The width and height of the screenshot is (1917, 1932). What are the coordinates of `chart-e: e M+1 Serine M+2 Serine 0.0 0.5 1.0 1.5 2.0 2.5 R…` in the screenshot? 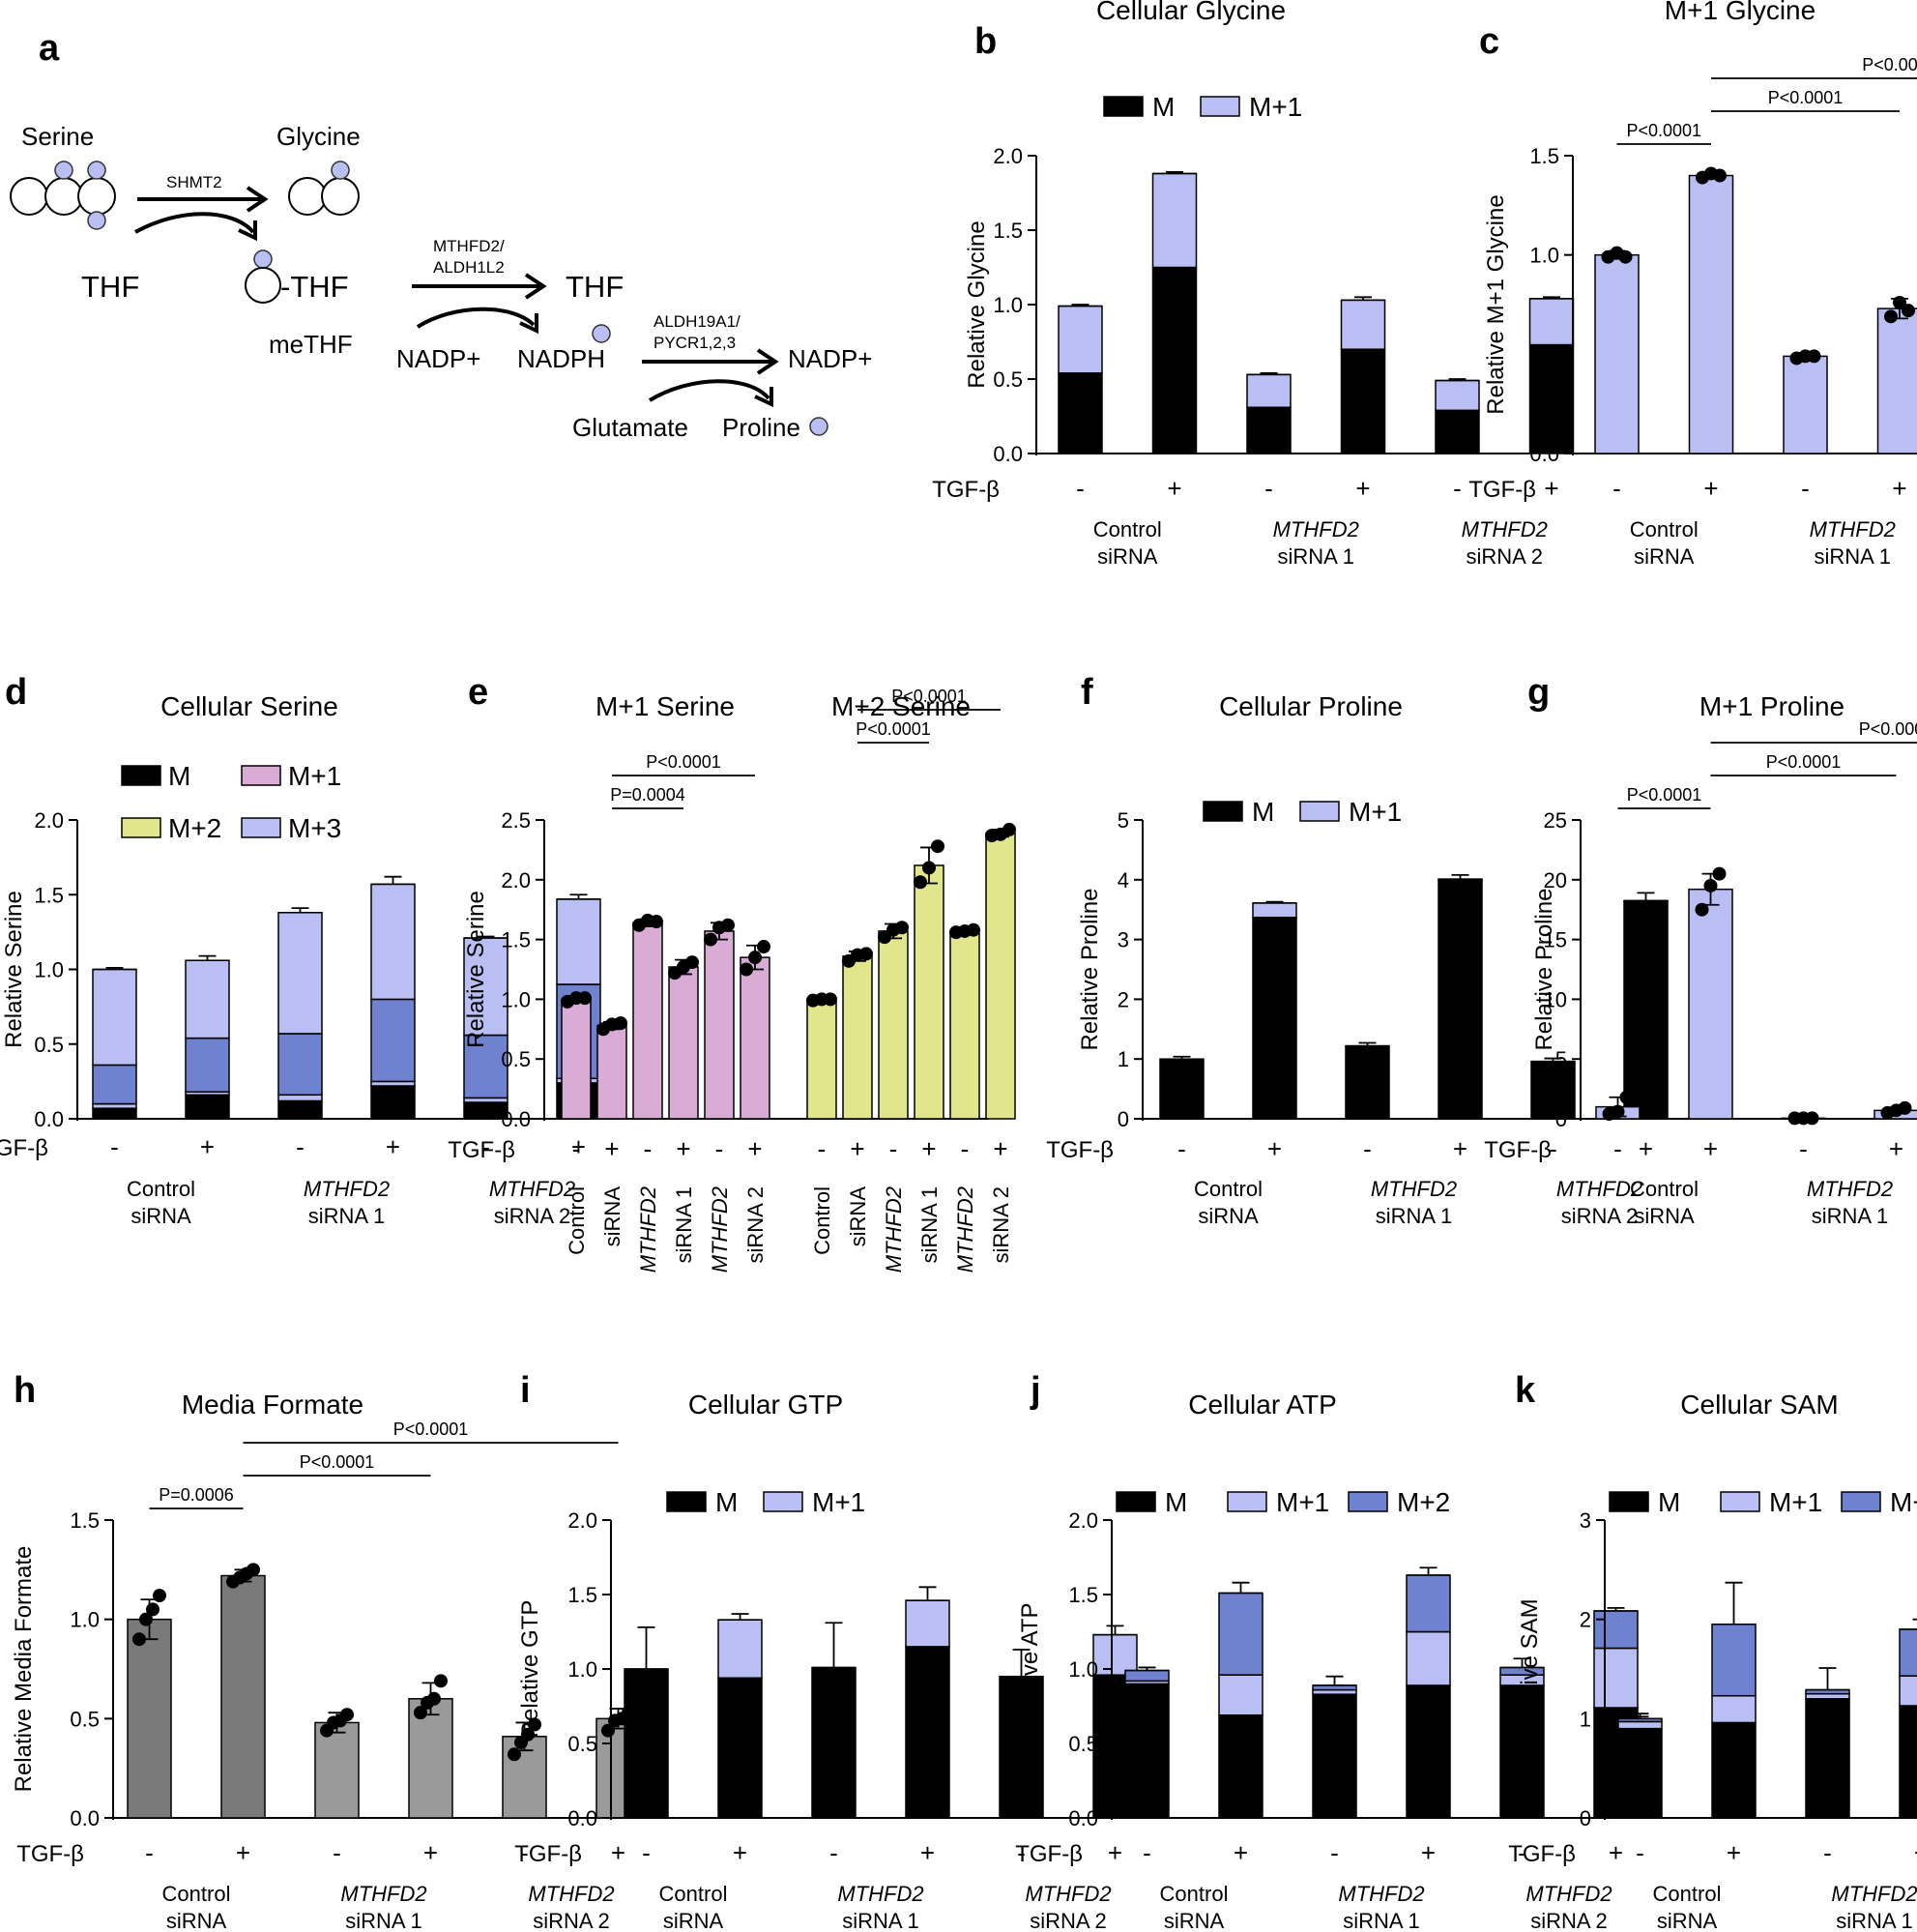 It's located at (732, 972).